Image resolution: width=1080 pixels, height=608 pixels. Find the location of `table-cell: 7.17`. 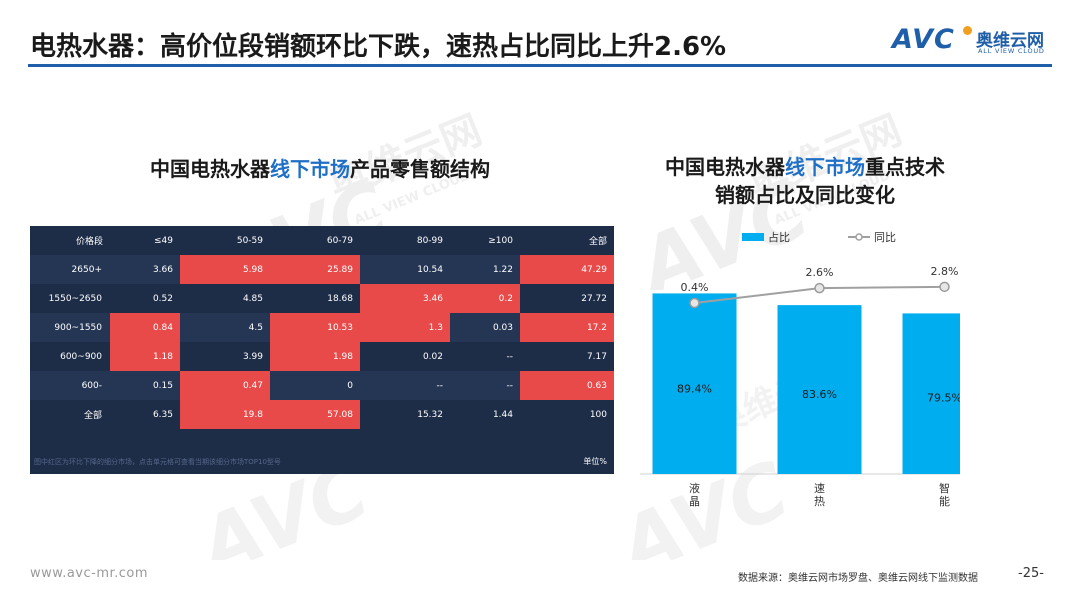

table-cell: 7.17 is located at coordinates (567, 356).